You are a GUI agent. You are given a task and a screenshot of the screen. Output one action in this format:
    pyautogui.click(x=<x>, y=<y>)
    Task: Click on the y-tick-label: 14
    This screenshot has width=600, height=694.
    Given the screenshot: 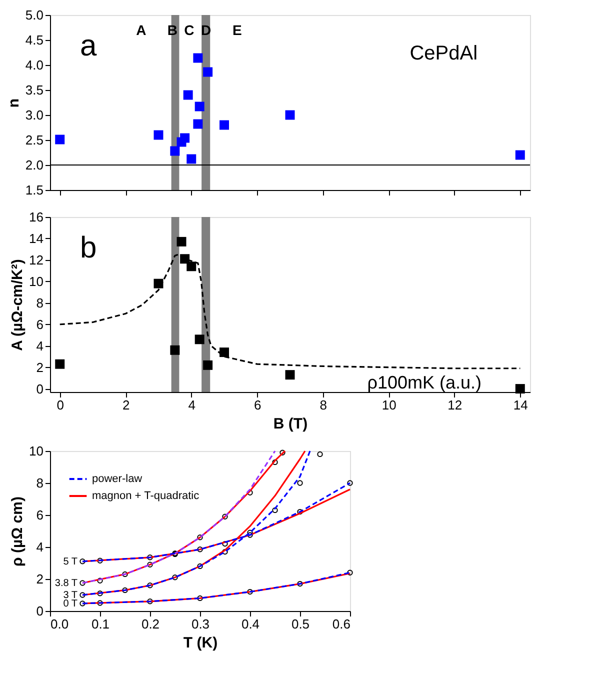 What is the action you would take?
    pyautogui.click(x=36, y=238)
    